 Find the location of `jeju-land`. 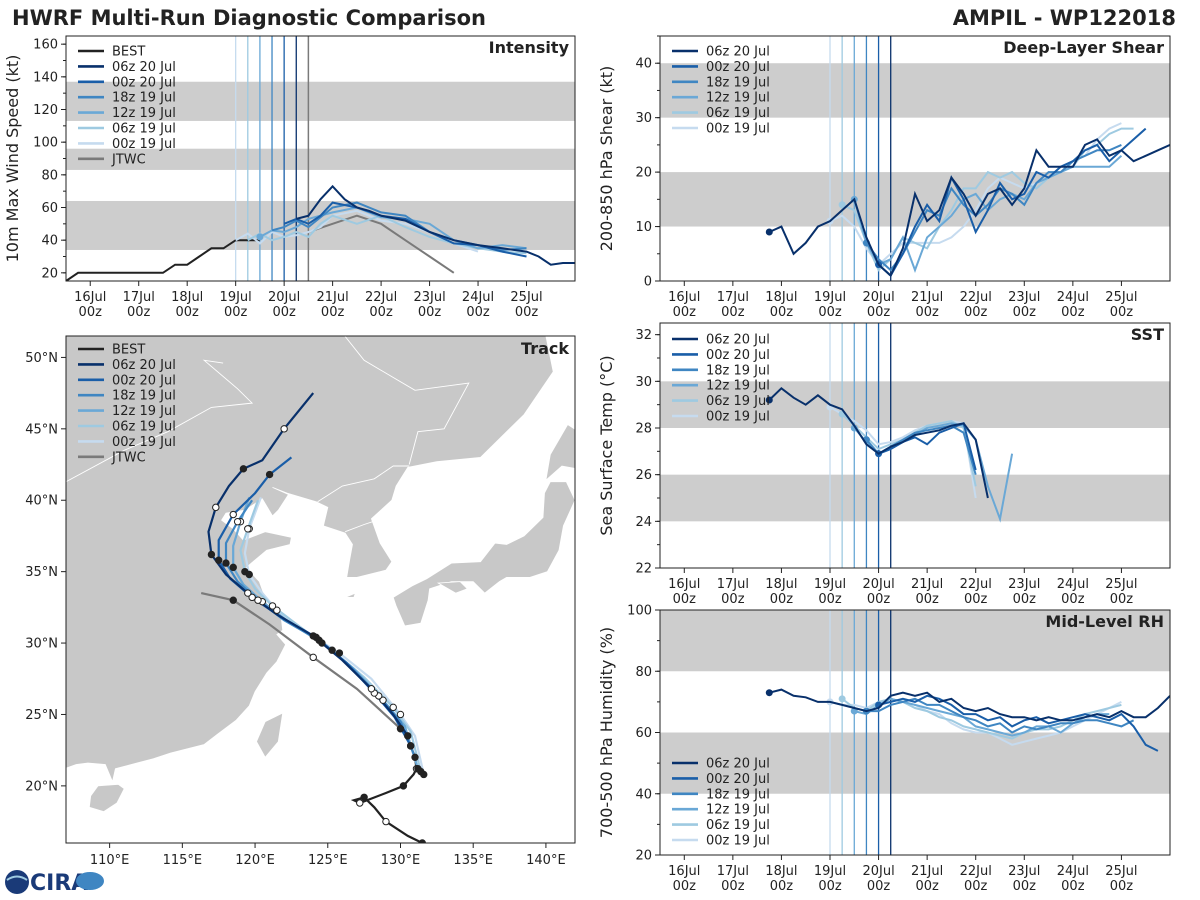

jeju-land is located at coordinates (351, 595).